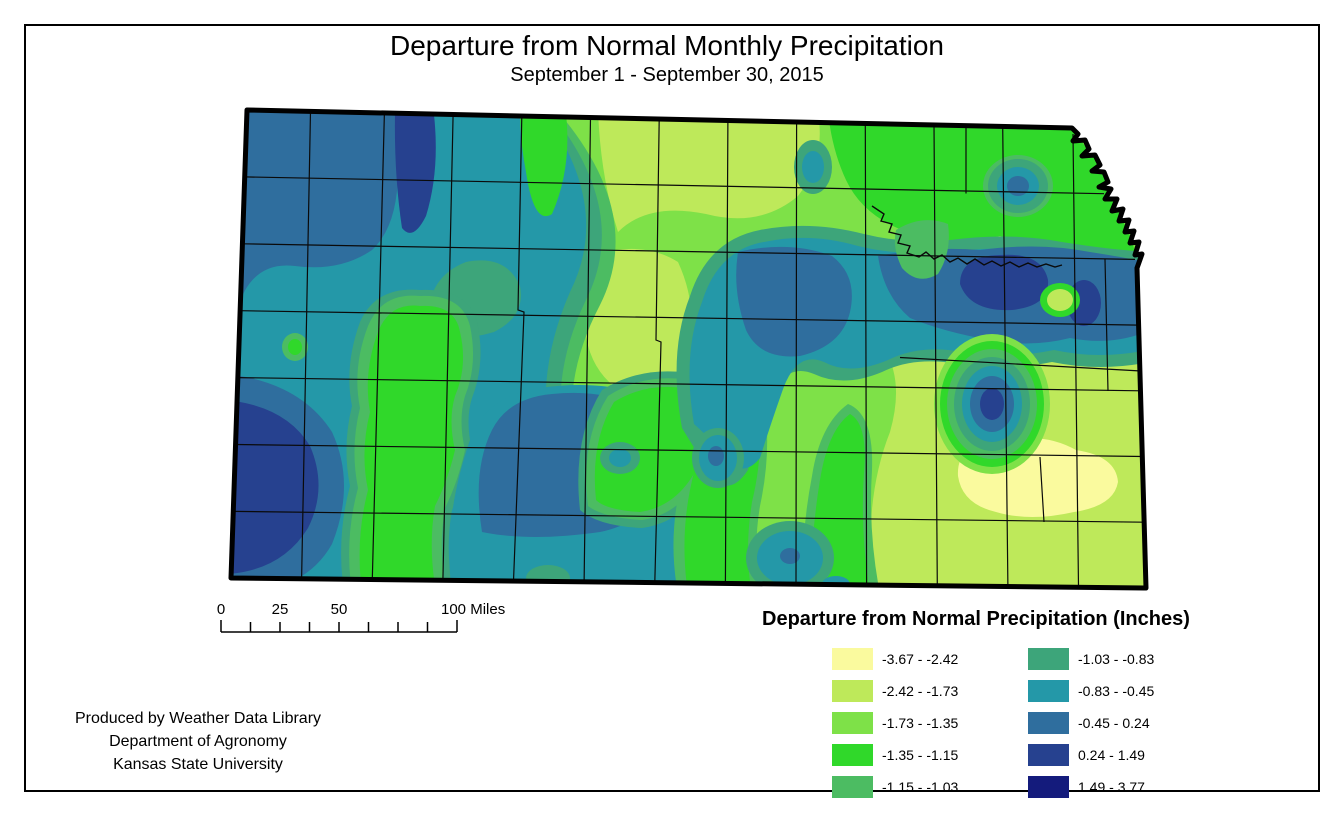  I want to click on legend-item: -0.45 - 0.24, so click(1091, 723).